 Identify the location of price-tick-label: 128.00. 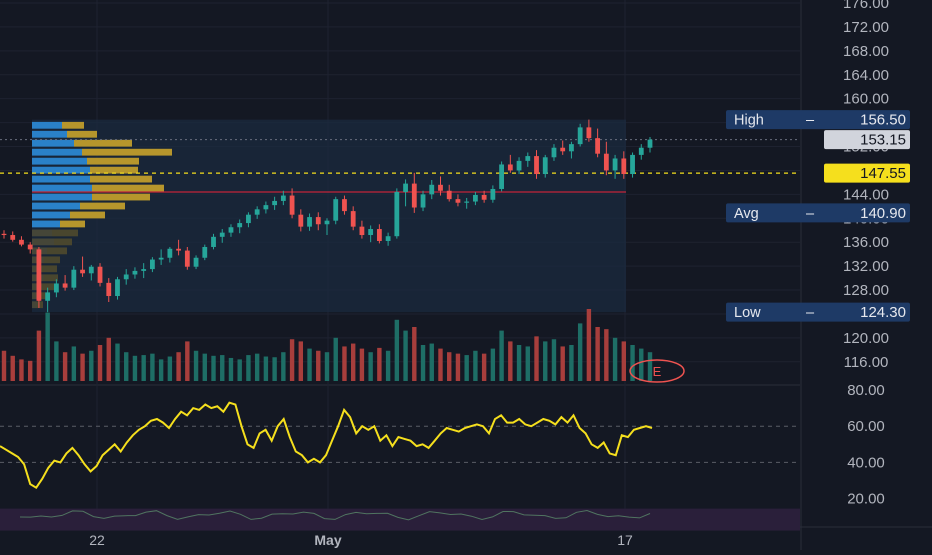
(866, 290).